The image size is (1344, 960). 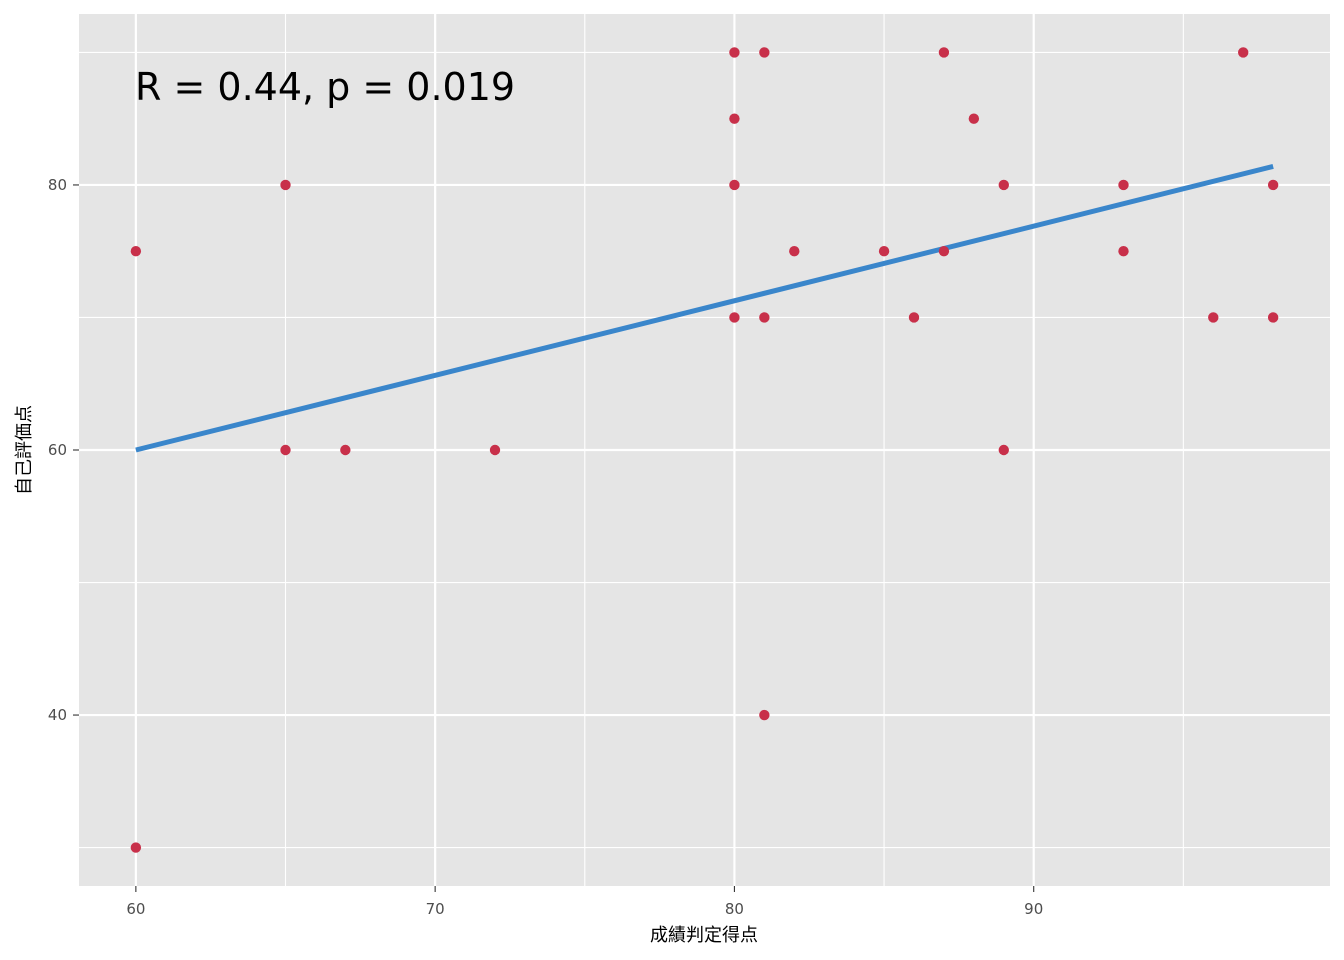 I want to click on x-axis-title: 成績判定得点, so click(x=704, y=935).